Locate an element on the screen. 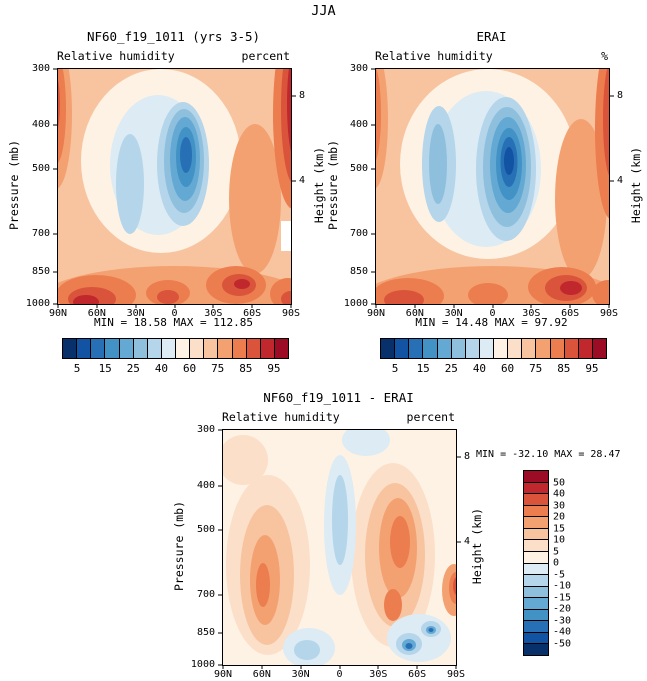  x-tick-label: 60S is located at coordinates (252, 313).